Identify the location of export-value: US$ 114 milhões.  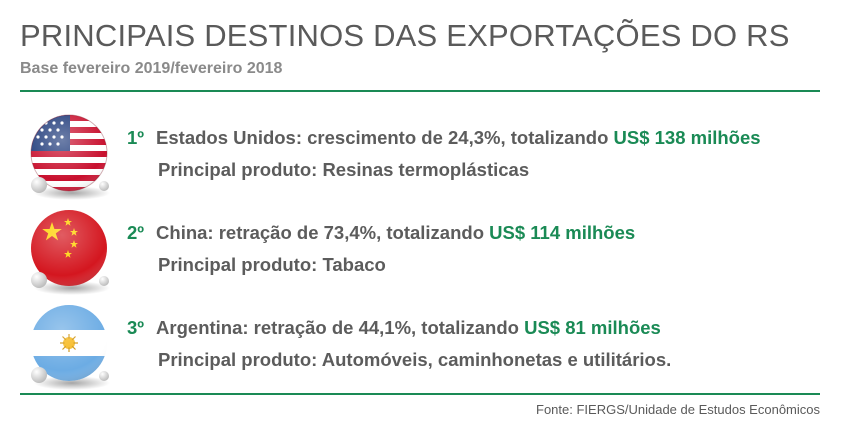
(562, 232).